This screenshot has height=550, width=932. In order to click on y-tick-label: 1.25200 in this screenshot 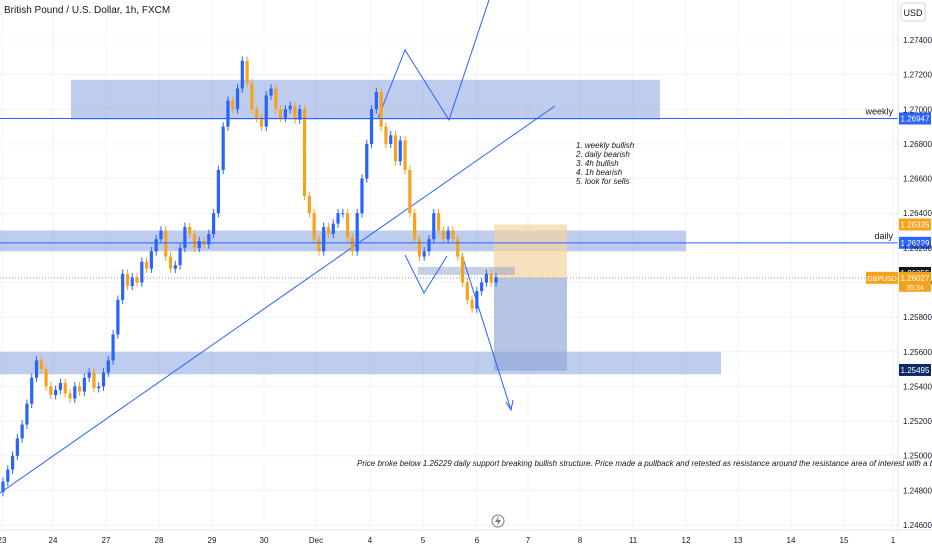, I will do `click(917, 421)`.